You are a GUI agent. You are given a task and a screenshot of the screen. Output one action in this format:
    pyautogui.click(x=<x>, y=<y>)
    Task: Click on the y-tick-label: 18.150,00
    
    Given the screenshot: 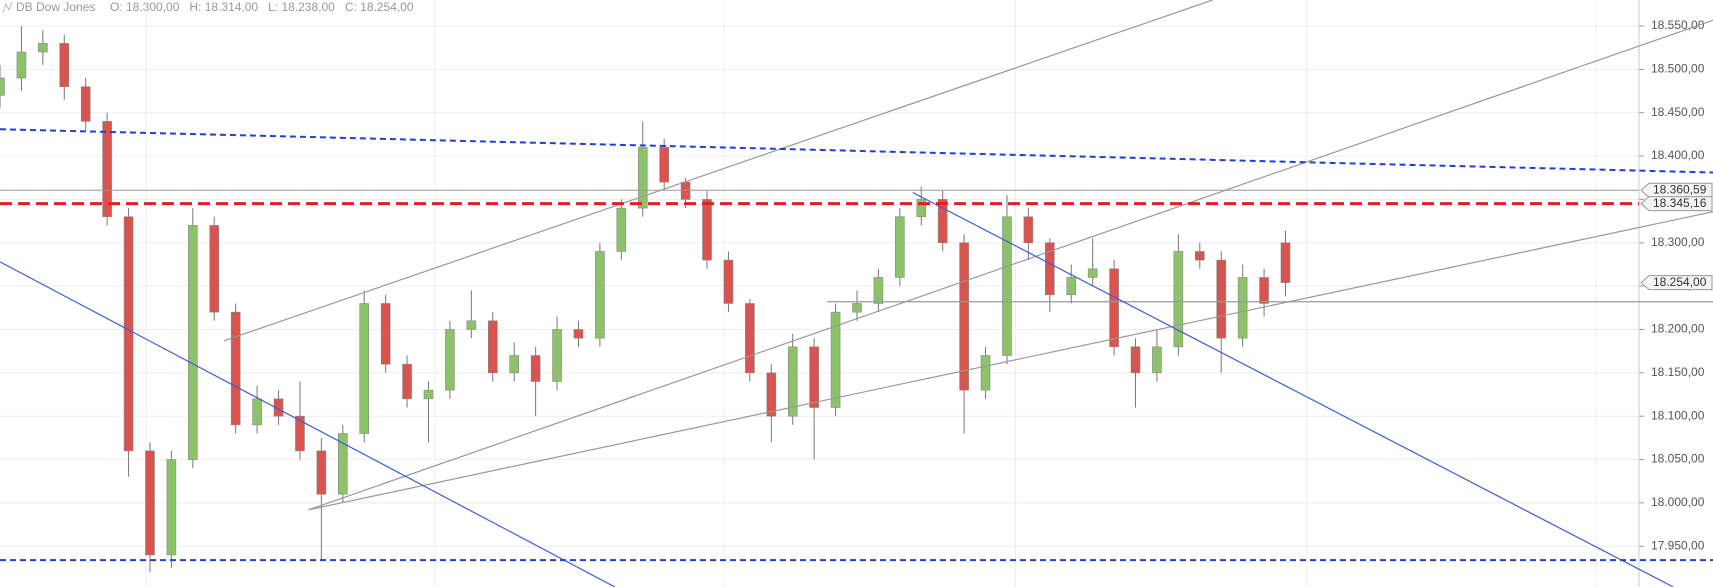 What is the action you would take?
    pyautogui.click(x=1678, y=372)
    